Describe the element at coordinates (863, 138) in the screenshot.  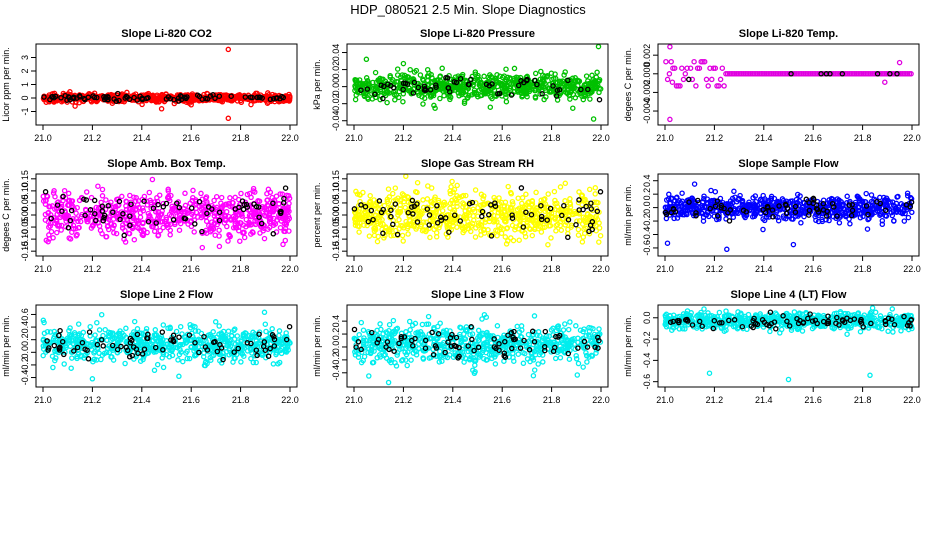
I see `x-tick-label: 21.8` at that location.